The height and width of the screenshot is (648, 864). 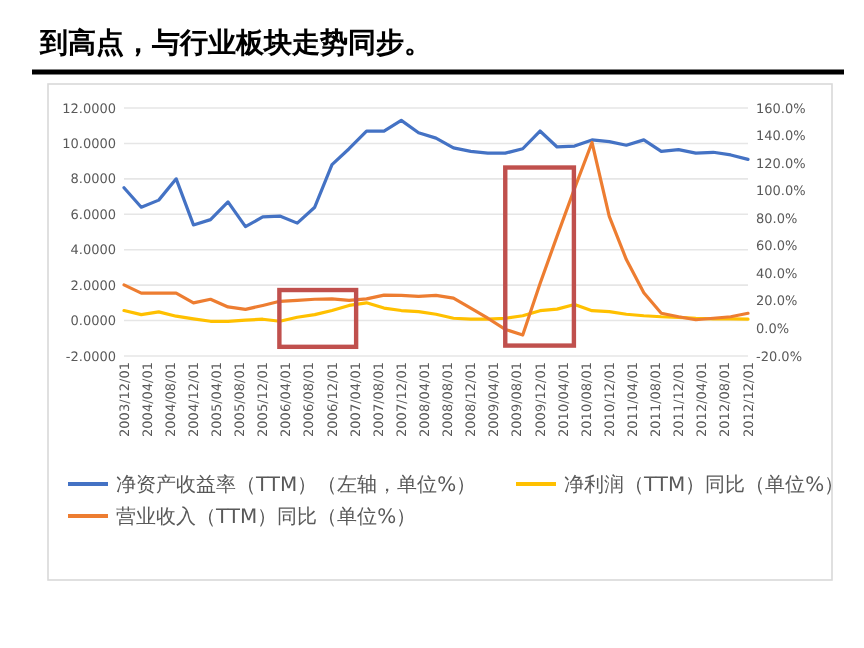 I want to click on legend-label: 净资产收益率（TTM）（左轴，单位%）, so click(x=296, y=485).